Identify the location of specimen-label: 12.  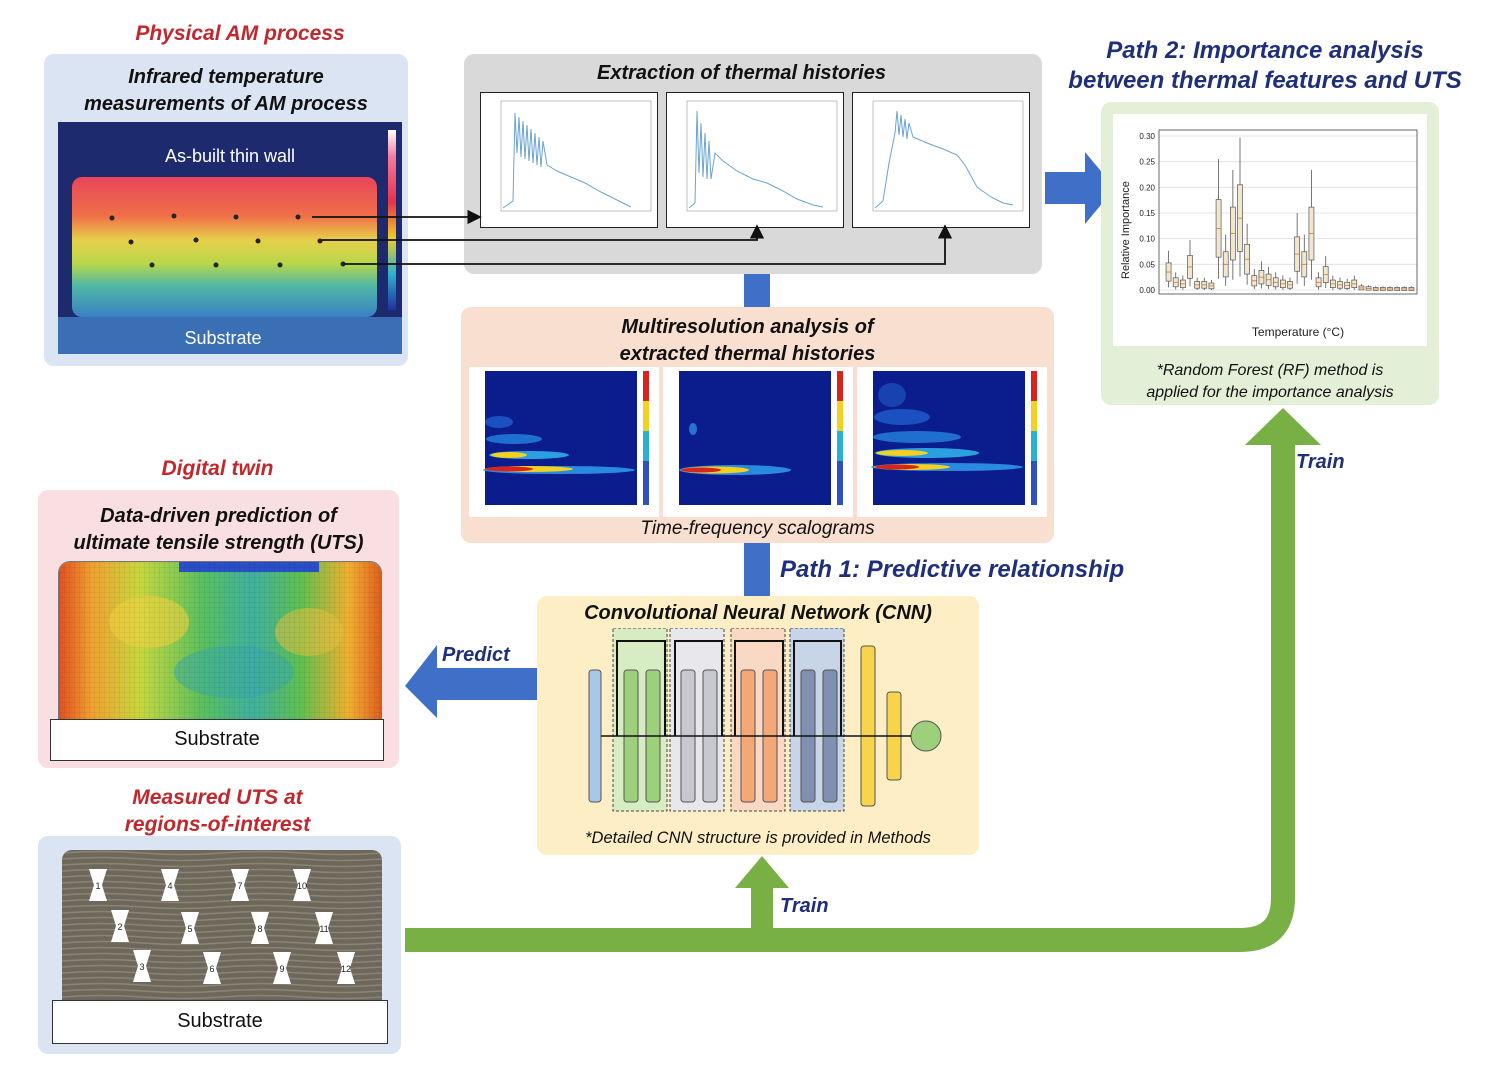
(346, 969).